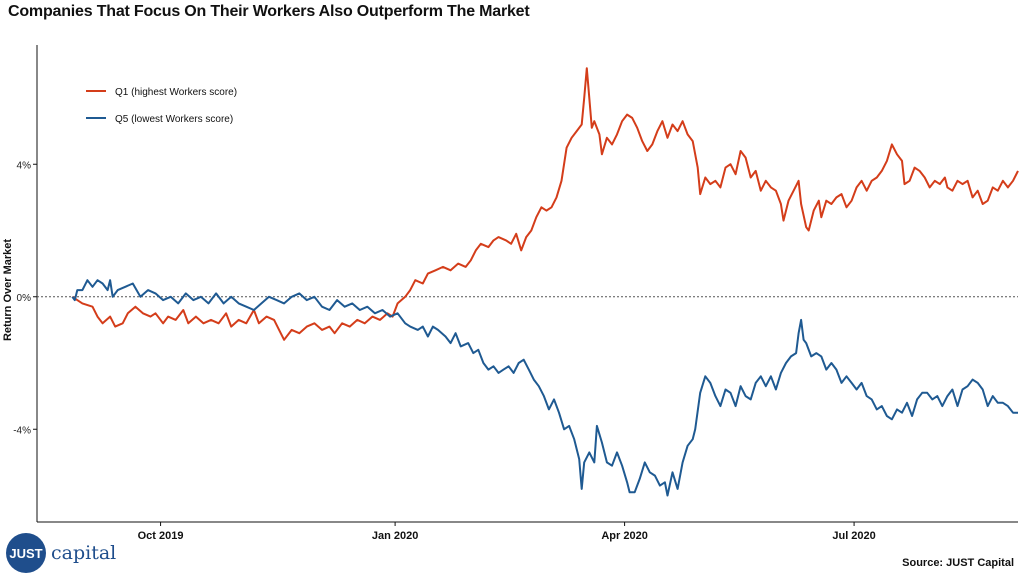 This screenshot has width=1024, height=576. I want to click on x-tick-label: Jan 2020, so click(395, 536).